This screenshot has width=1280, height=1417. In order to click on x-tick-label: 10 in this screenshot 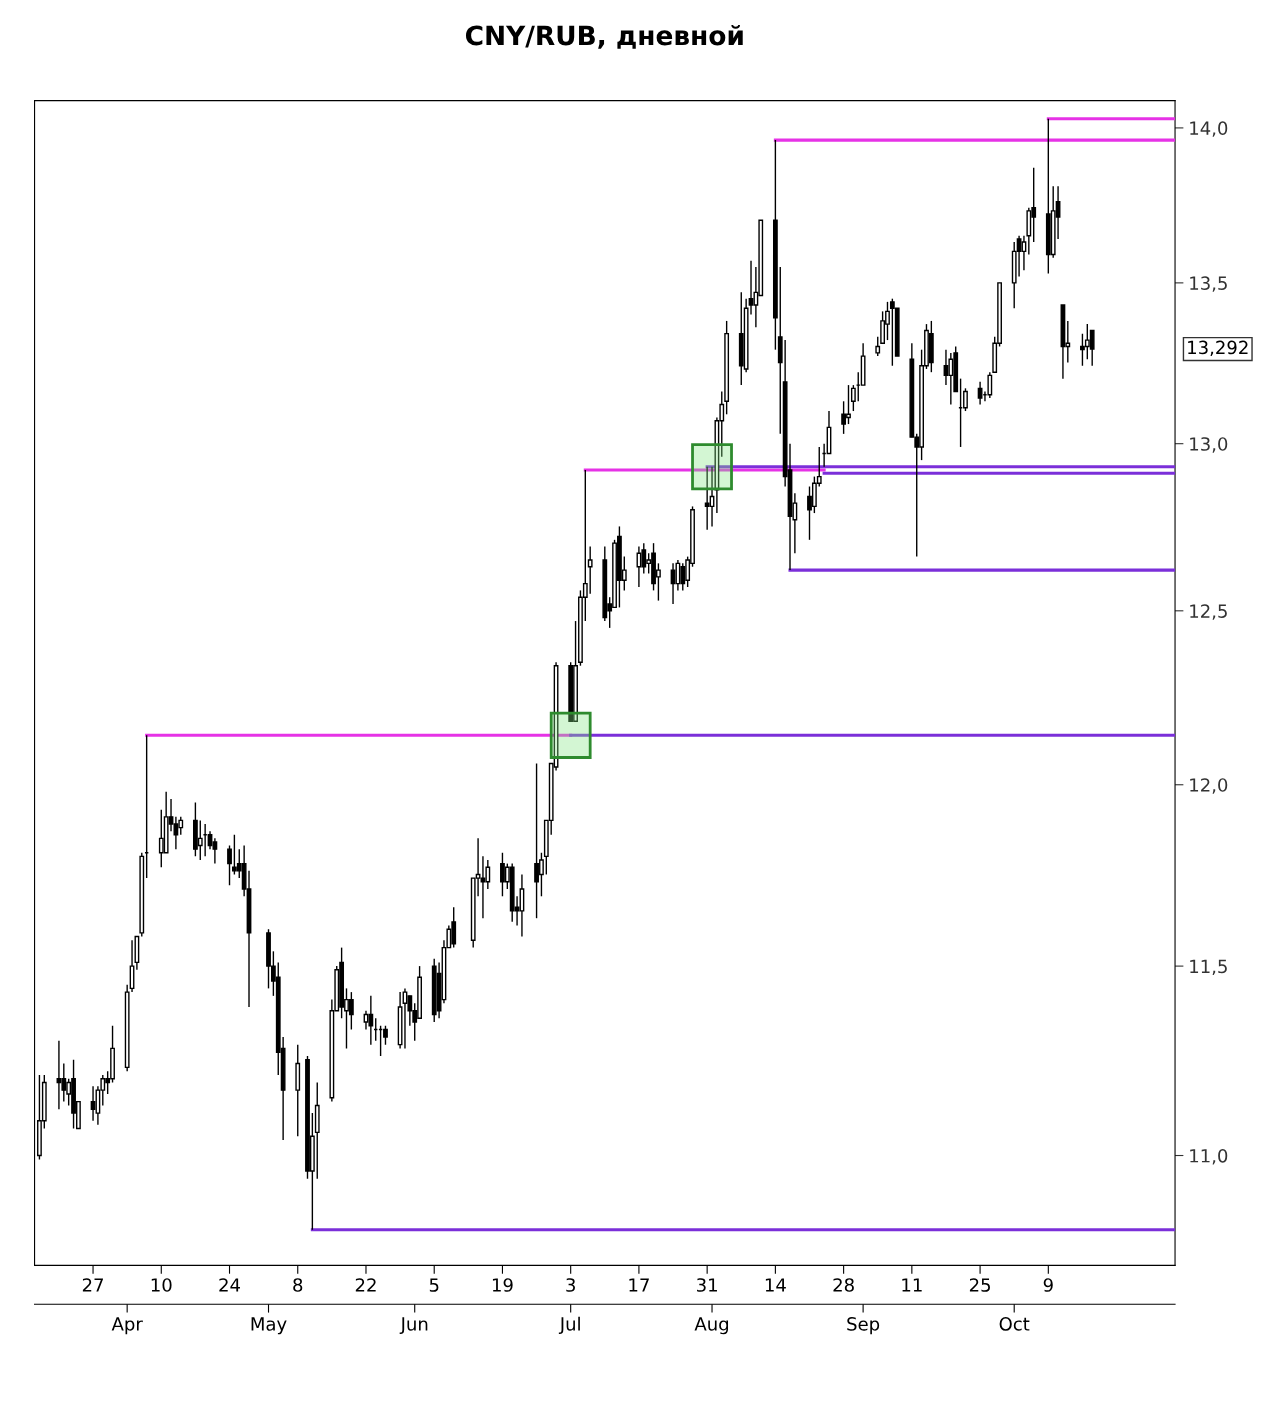, I will do `click(161, 1285)`.